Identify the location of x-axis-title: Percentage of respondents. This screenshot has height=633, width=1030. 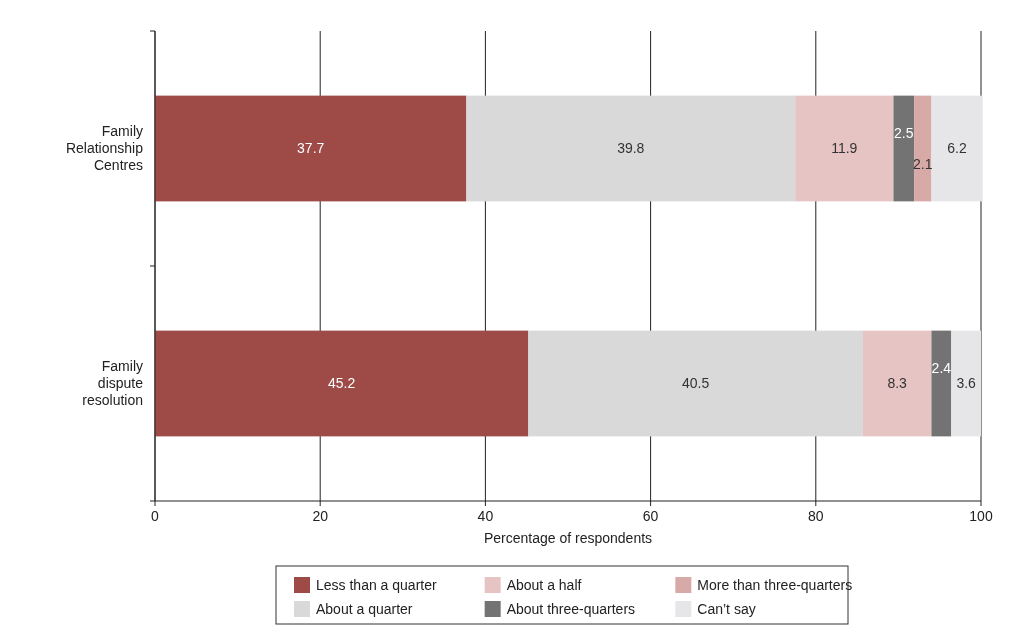
(568, 538).